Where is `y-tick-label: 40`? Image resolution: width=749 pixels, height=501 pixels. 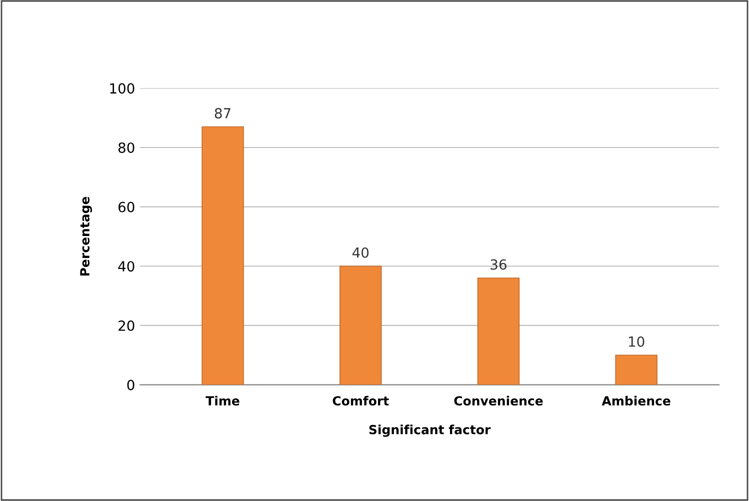 y-tick-label: 40 is located at coordinates (126, 266).